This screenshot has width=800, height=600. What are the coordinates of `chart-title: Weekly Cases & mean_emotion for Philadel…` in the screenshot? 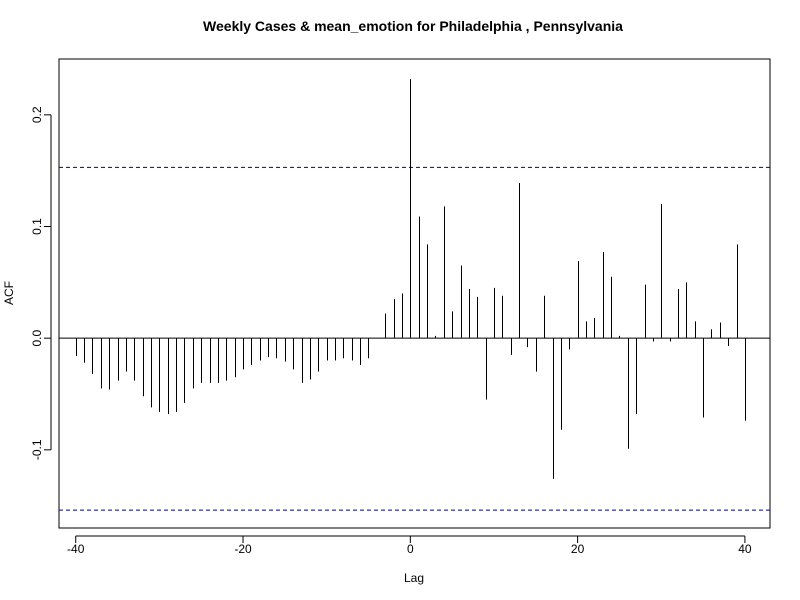 It's located at (413, 26).